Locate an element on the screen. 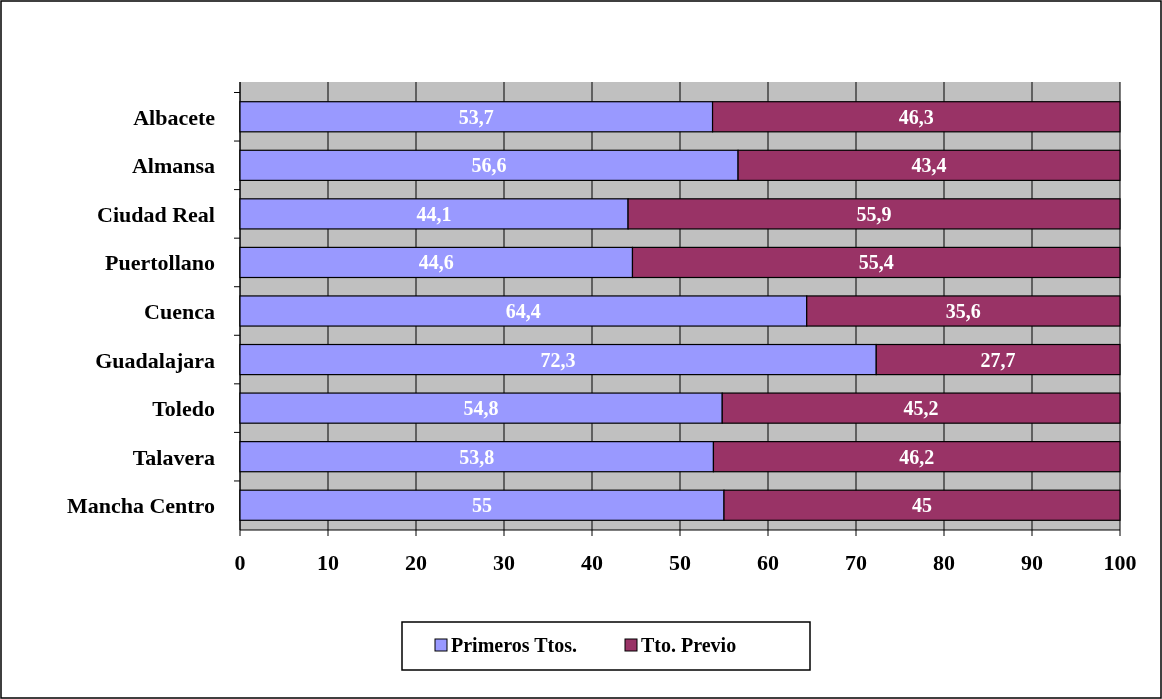 The height and width of the screenshot is (699, 1162). y-tick-label: Guadalajara is located at coordinates (155, 360).